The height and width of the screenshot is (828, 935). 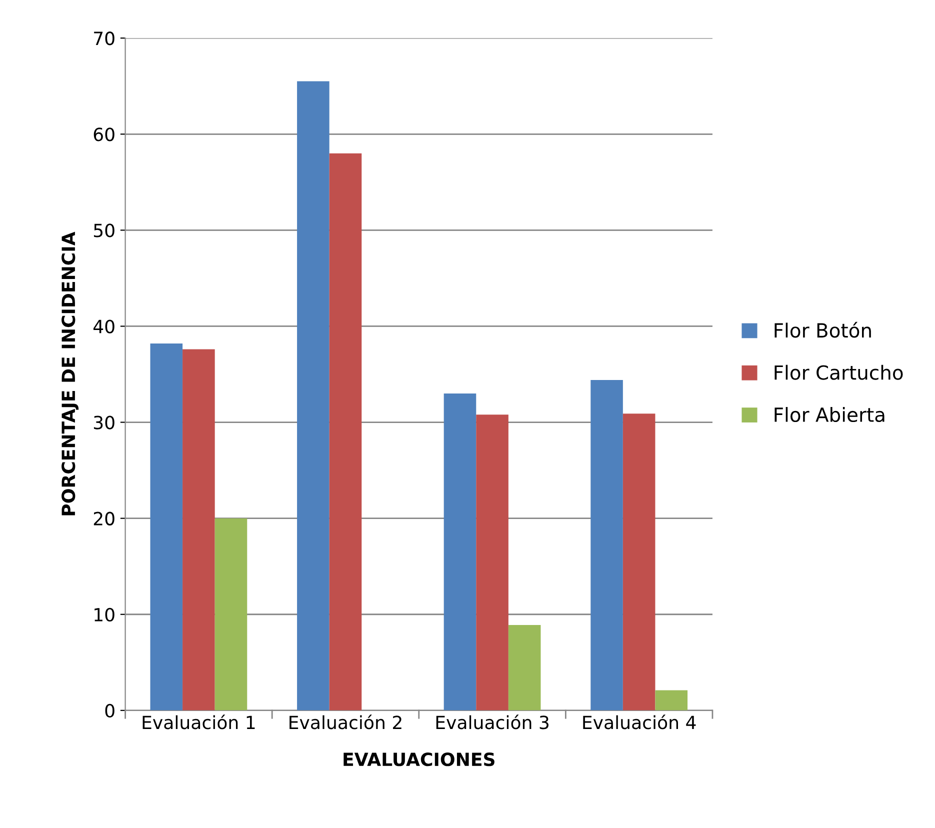 What do you see at coordinates (103, 327) in the screenshot?
I see `y-tick-label: 40` at bounding box center [103, 327].